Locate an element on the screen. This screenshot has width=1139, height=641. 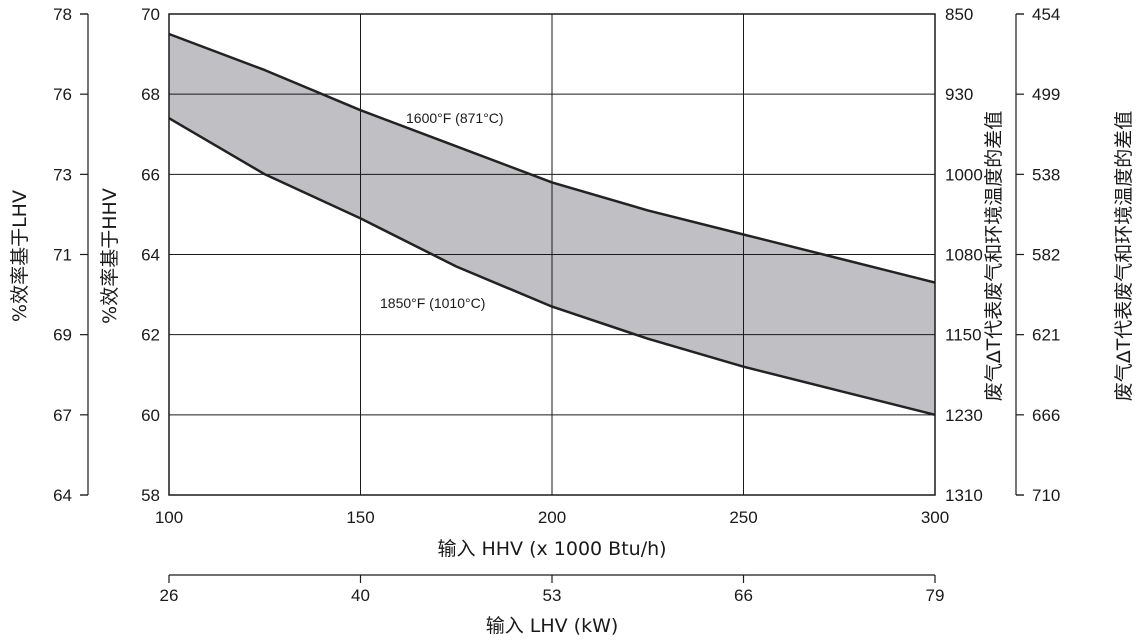
y-axis-title-hhv: %效率基于HHV is located at coordinates (110, 256).